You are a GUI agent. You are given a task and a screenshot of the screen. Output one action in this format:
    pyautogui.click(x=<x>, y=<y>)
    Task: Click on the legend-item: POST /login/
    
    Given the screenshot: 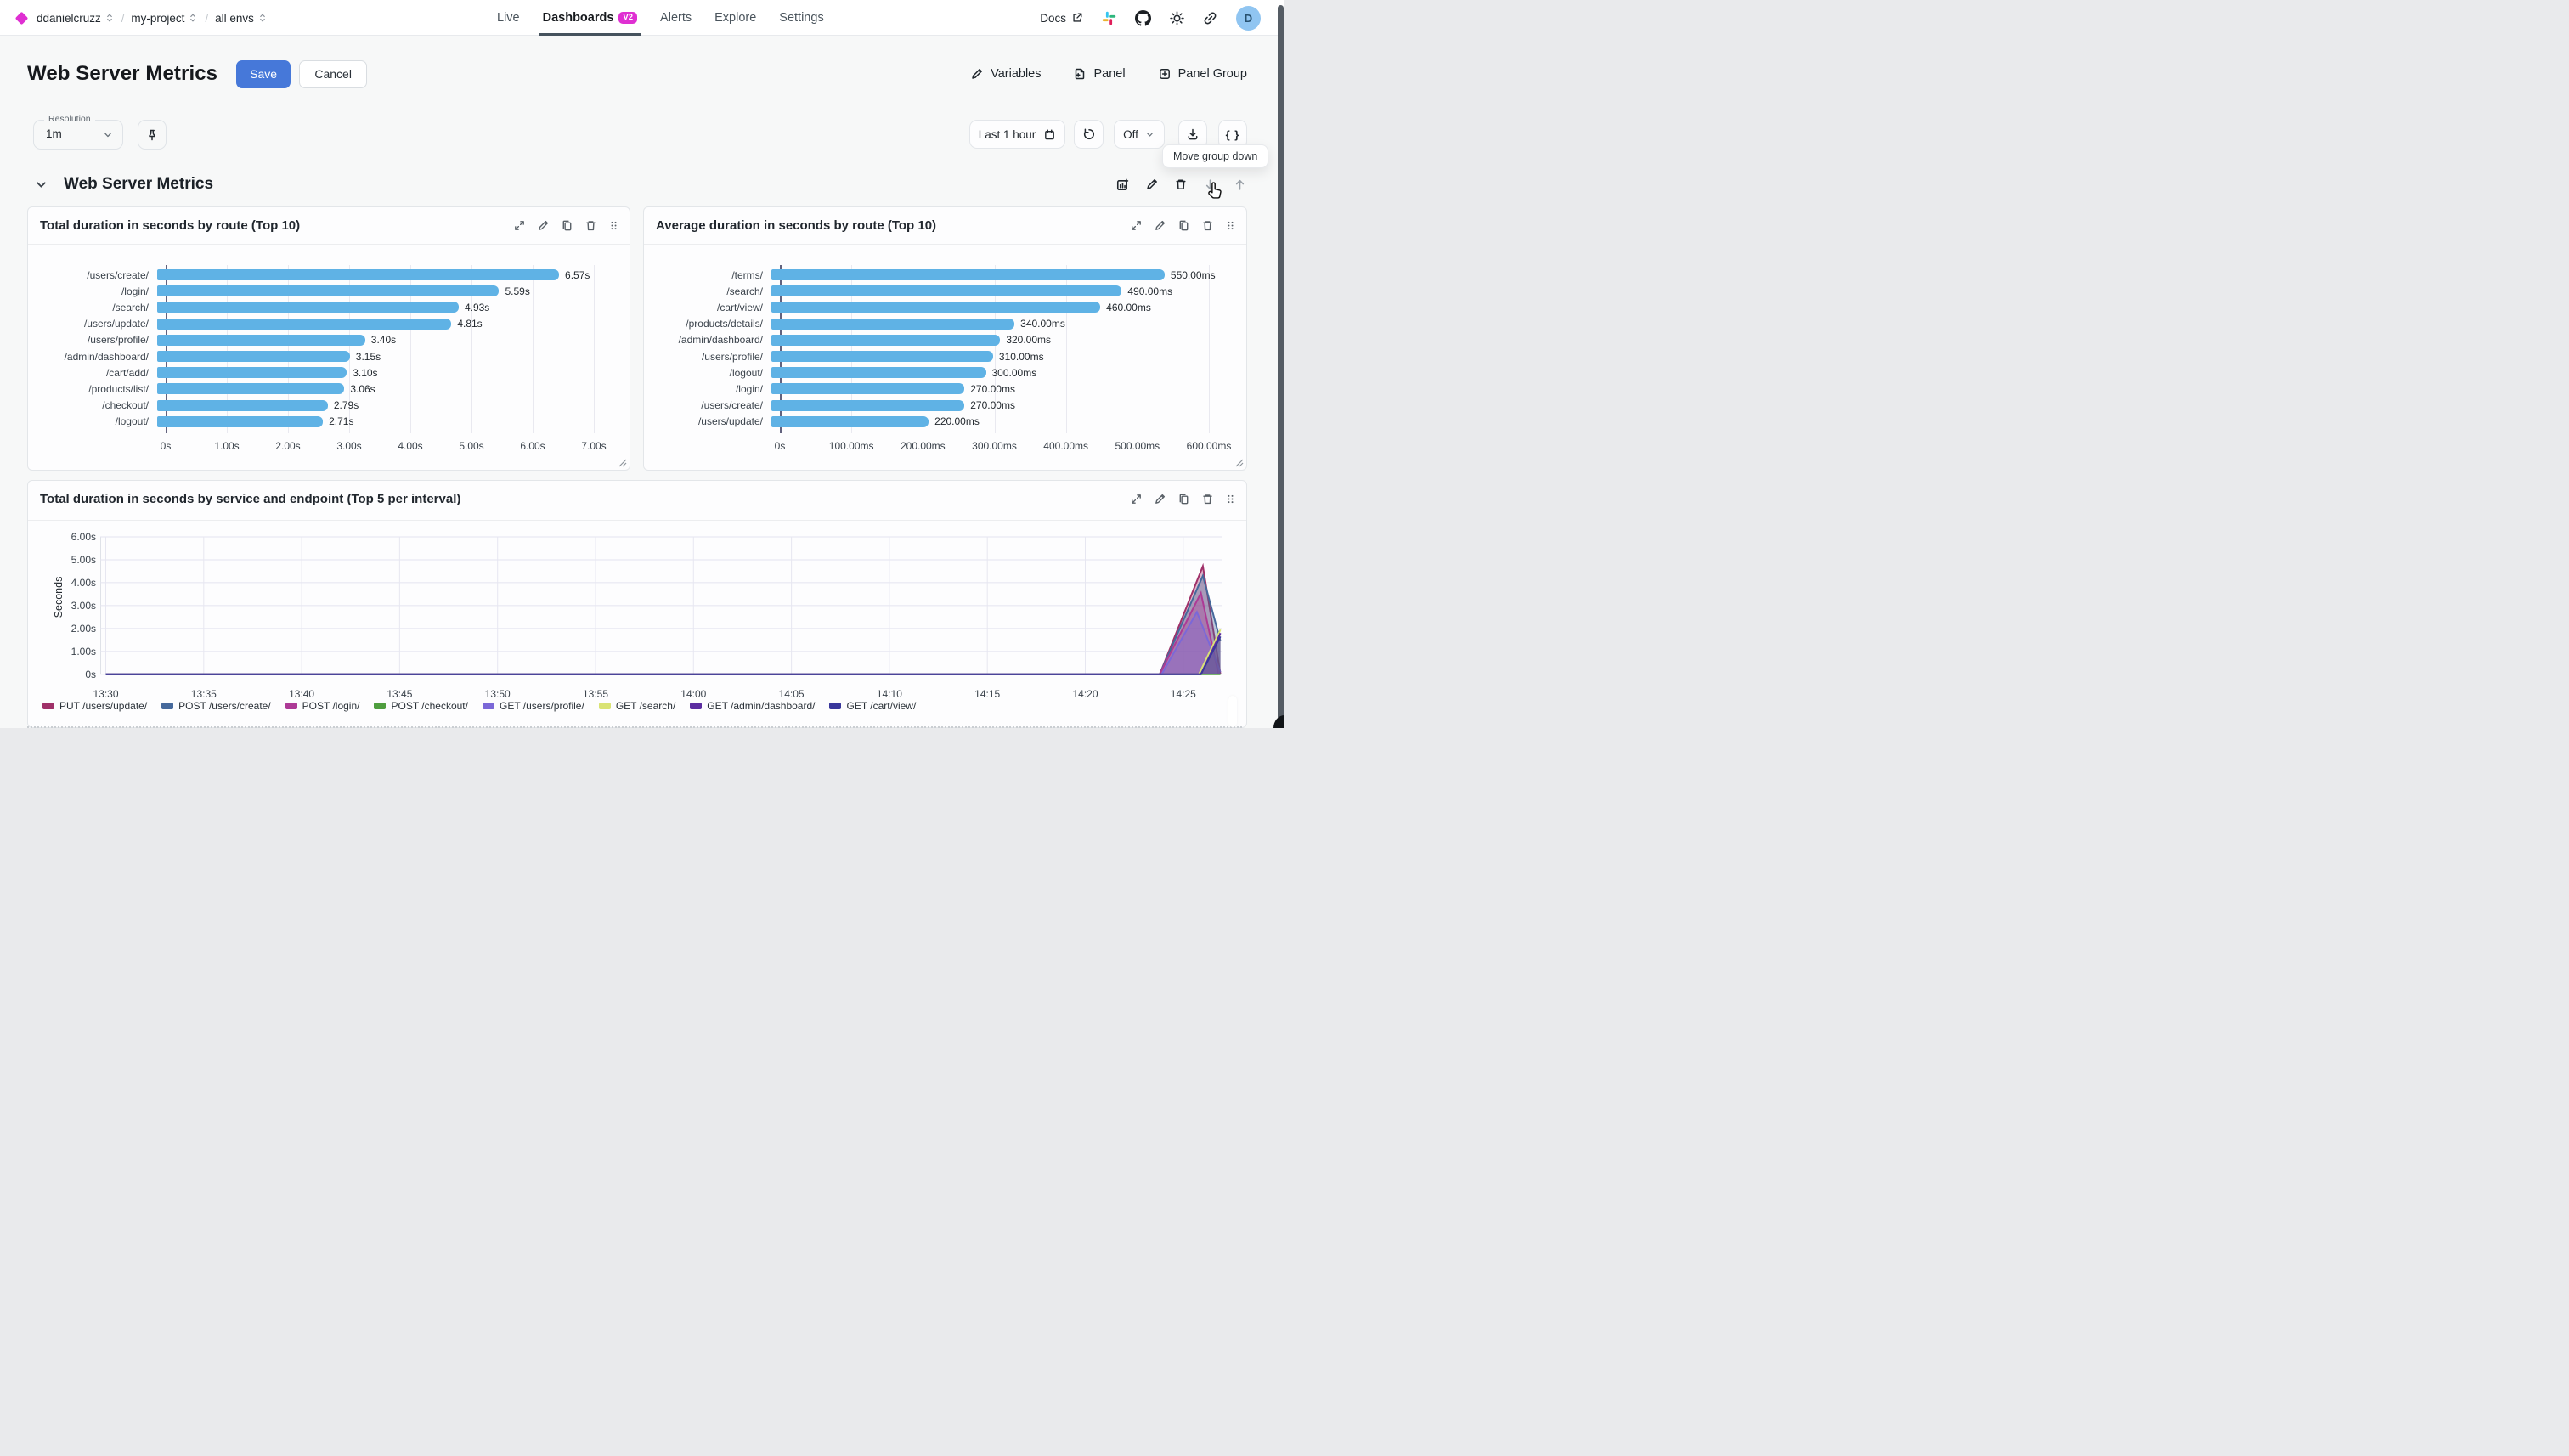 What is the action you would take?
    pyautogui.click(x=322, y=706)
    